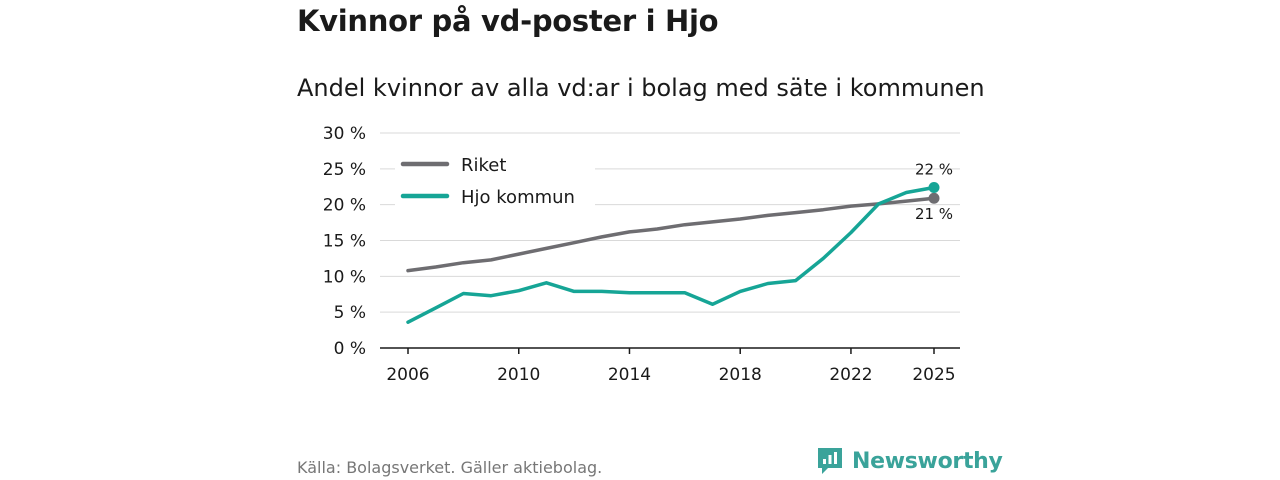 The image size is (1280, 480). What do you see at coordinates (934, 198) in the screenshot?
I see `series-end-point-riket` at bounding box center [934, 198].